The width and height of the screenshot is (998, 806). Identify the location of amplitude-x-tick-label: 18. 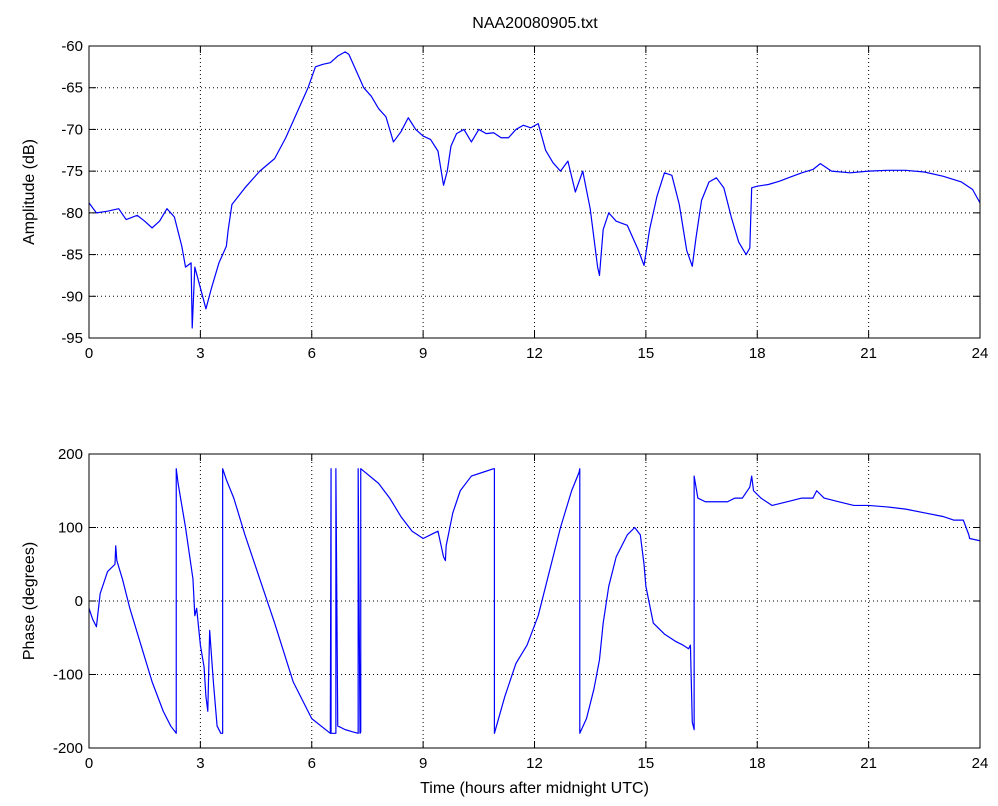
(757, 353).